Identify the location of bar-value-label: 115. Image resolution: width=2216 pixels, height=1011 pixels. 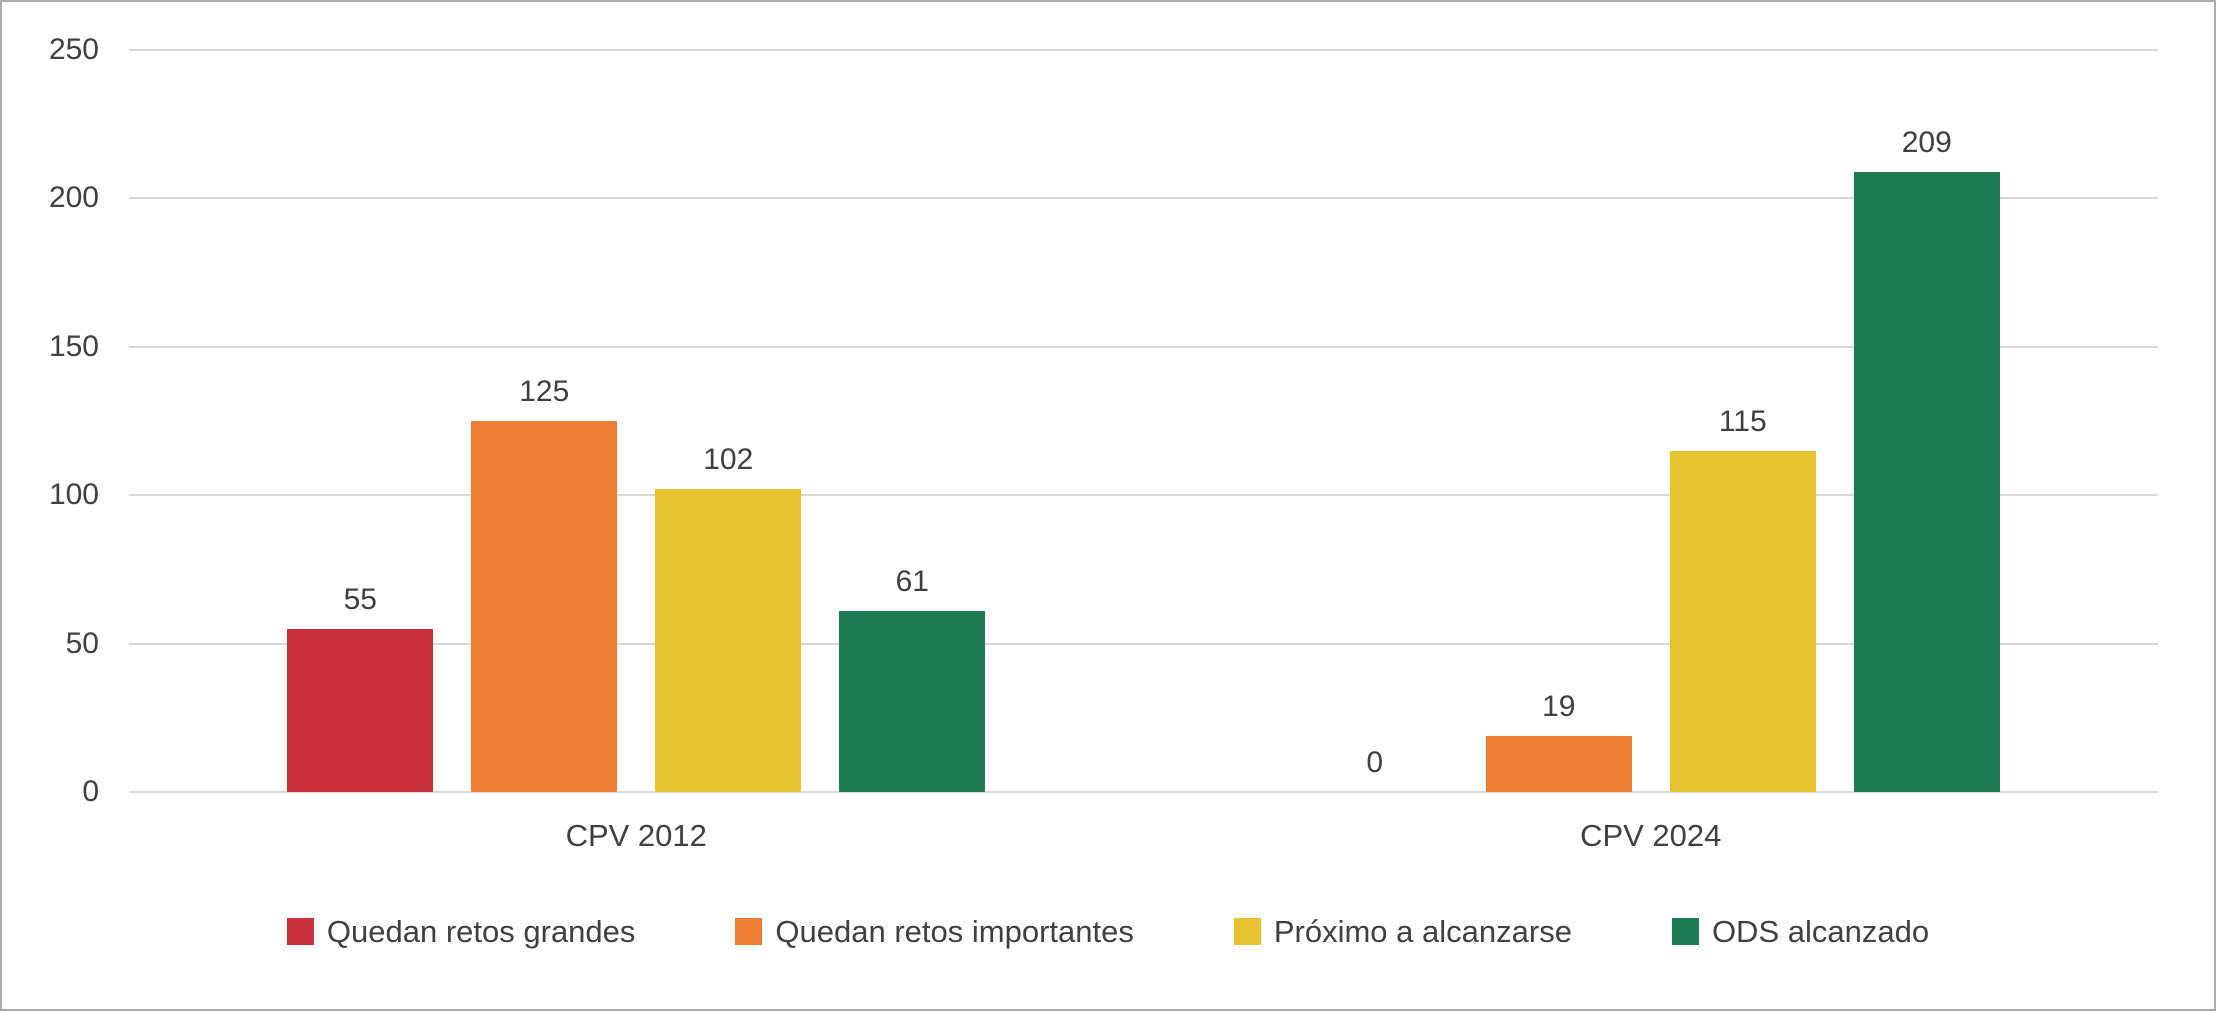
(1742, 421).